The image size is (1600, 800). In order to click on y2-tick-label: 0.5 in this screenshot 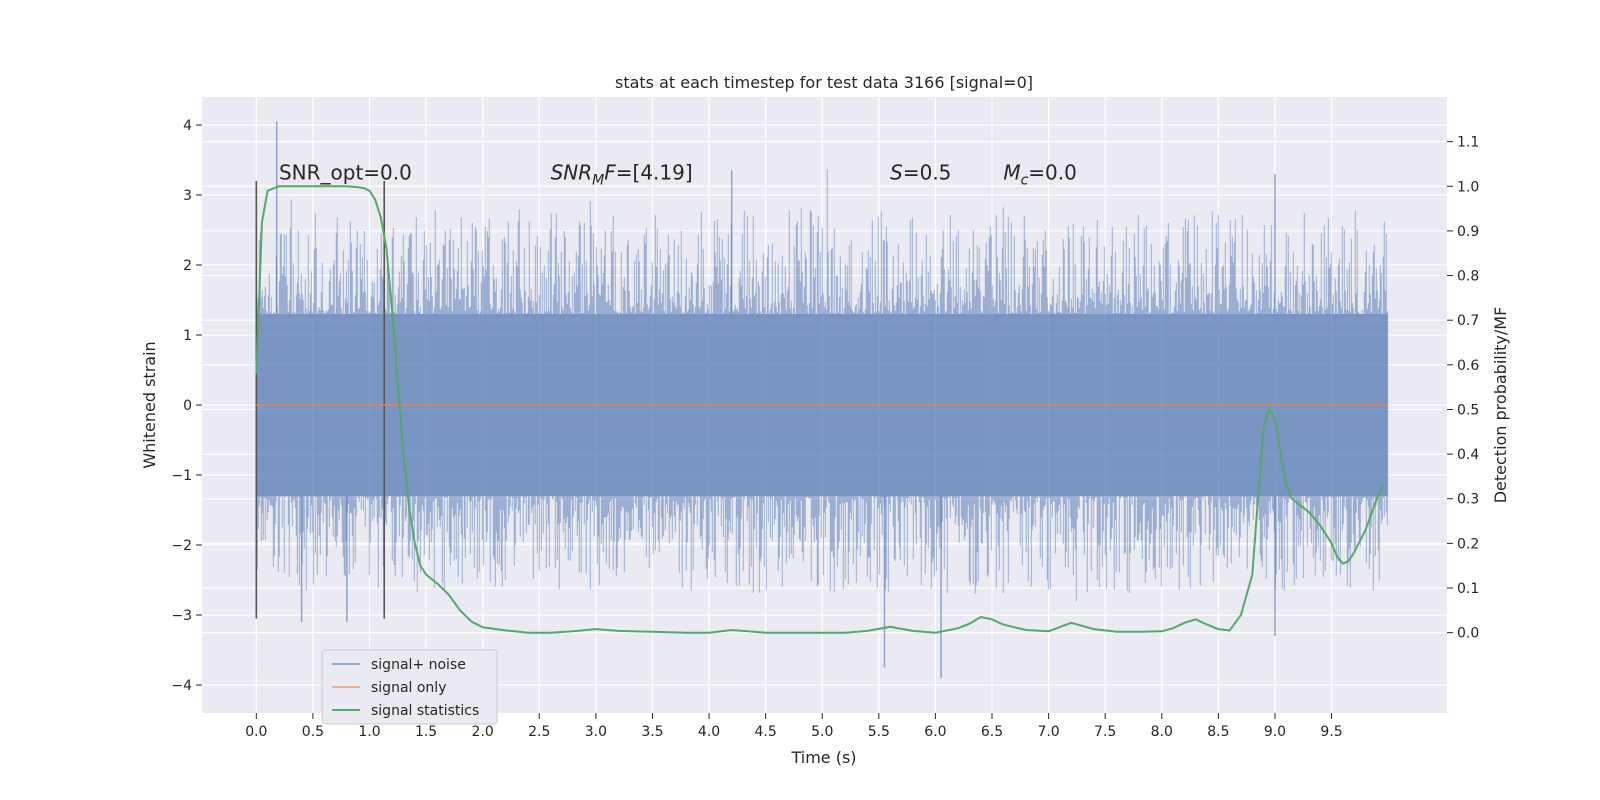, I will do `click(1468, 410)`.